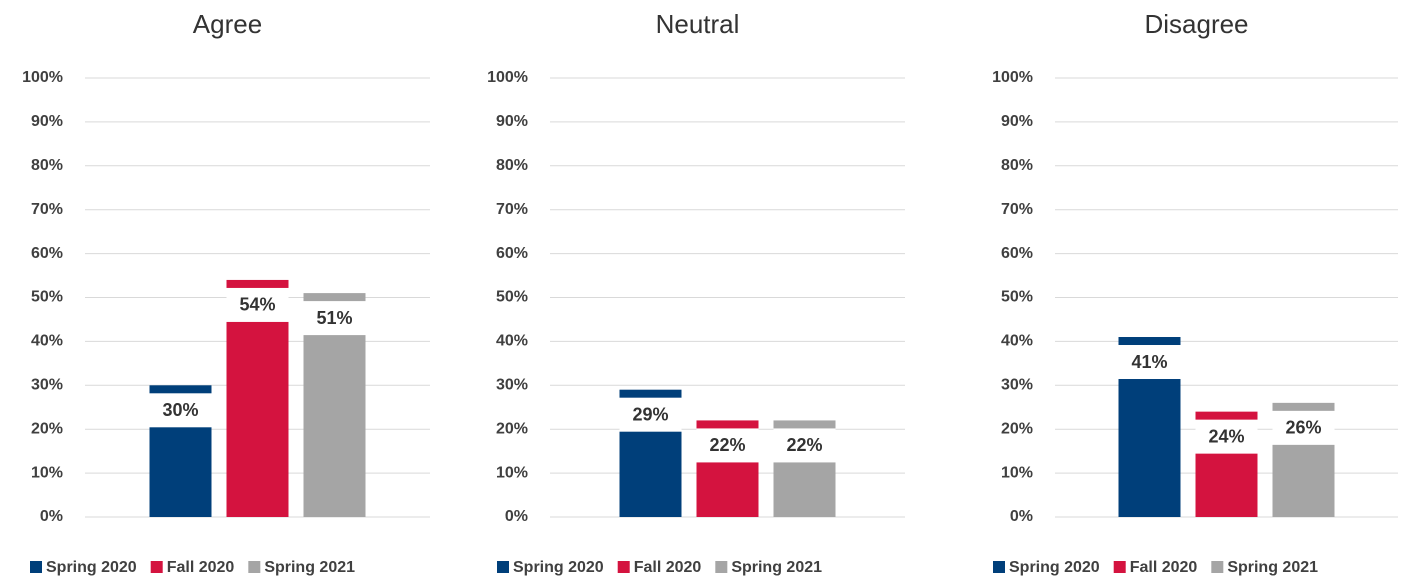 This screenshot has width=1414, height=581. I want to click on value-label: 24%, so click(1226, 436).